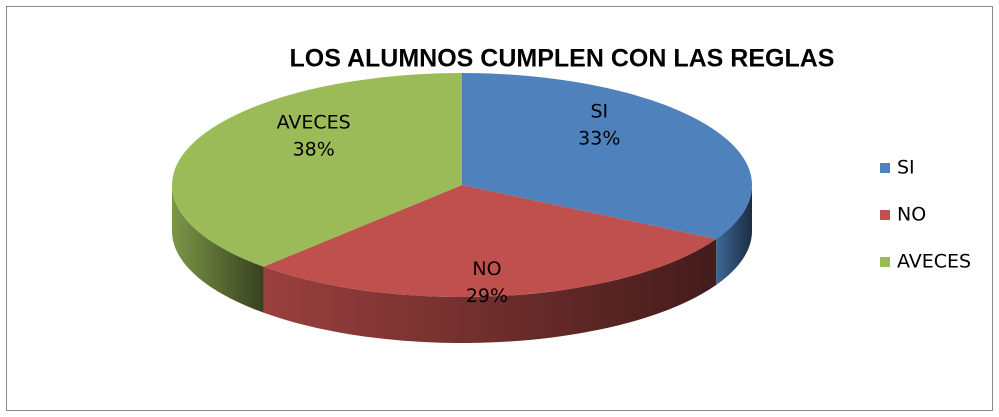 This screenshot has width=999, height=417. Describe the element at coordinates (486, 269) in the screenshot. I see `data-label-category: NO` at that location.